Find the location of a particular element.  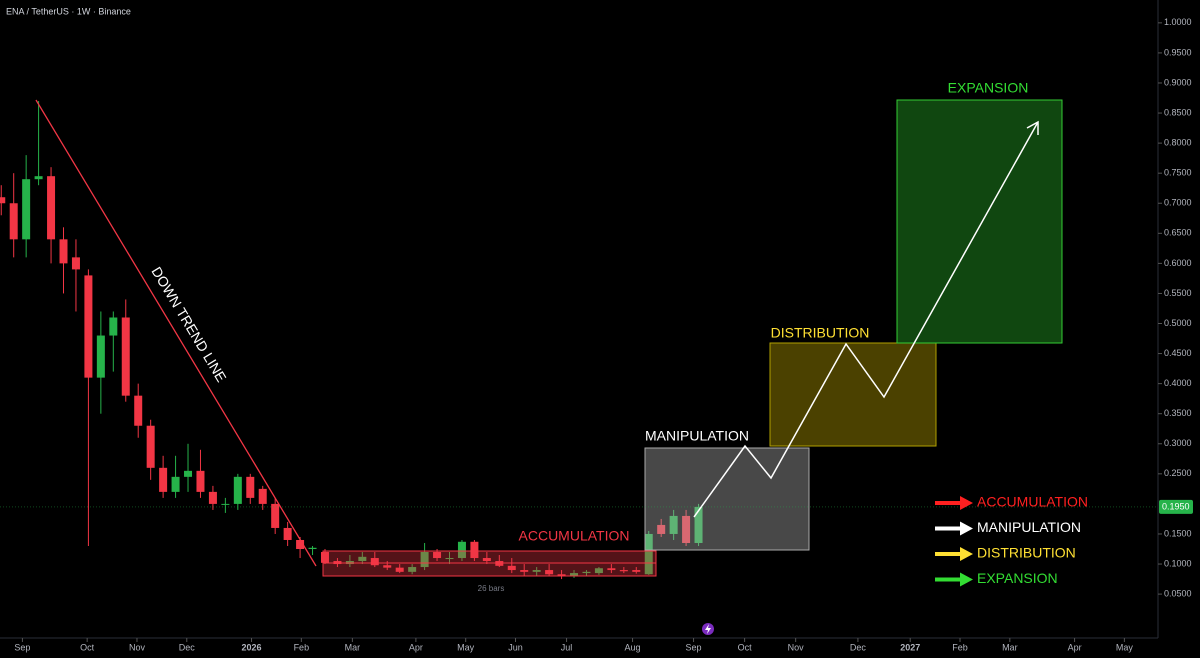

x-tick-label: Jul is located at coordinates (567, 647).